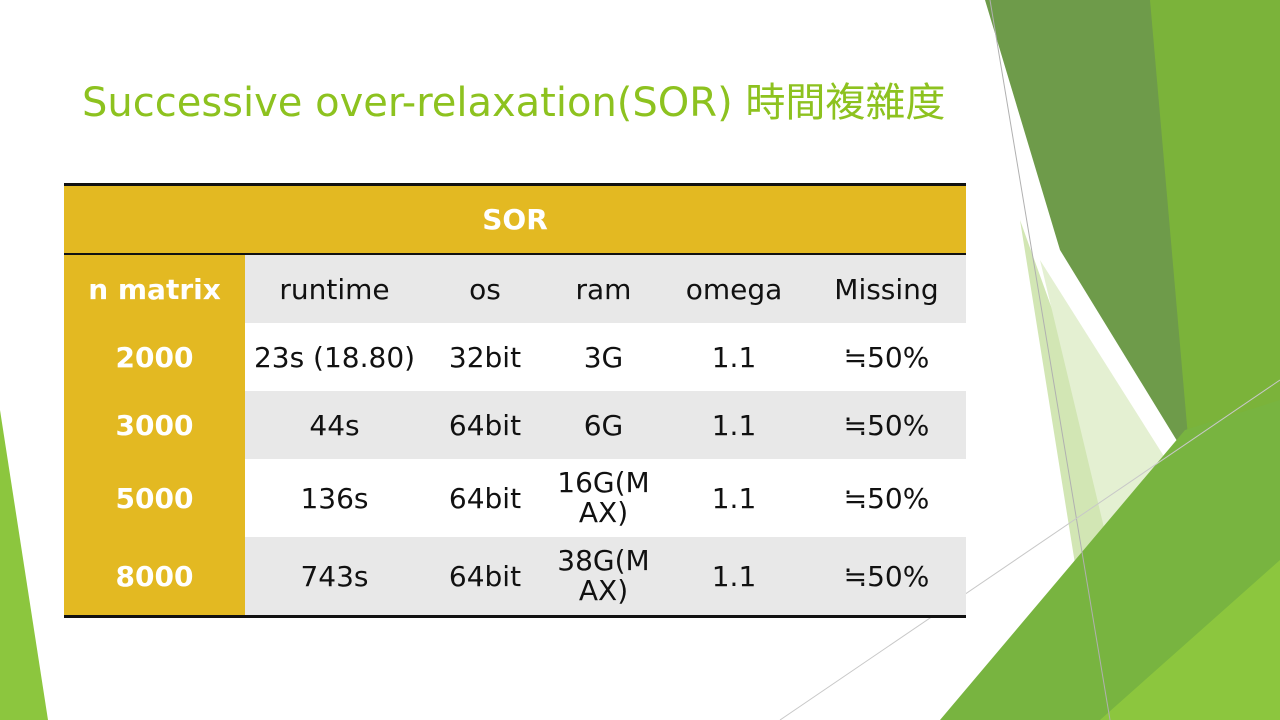  What do you see at coordinates (734, 288) in the screenshot?
I see `col-header-omega: omega` at bounding box center [734, 288].